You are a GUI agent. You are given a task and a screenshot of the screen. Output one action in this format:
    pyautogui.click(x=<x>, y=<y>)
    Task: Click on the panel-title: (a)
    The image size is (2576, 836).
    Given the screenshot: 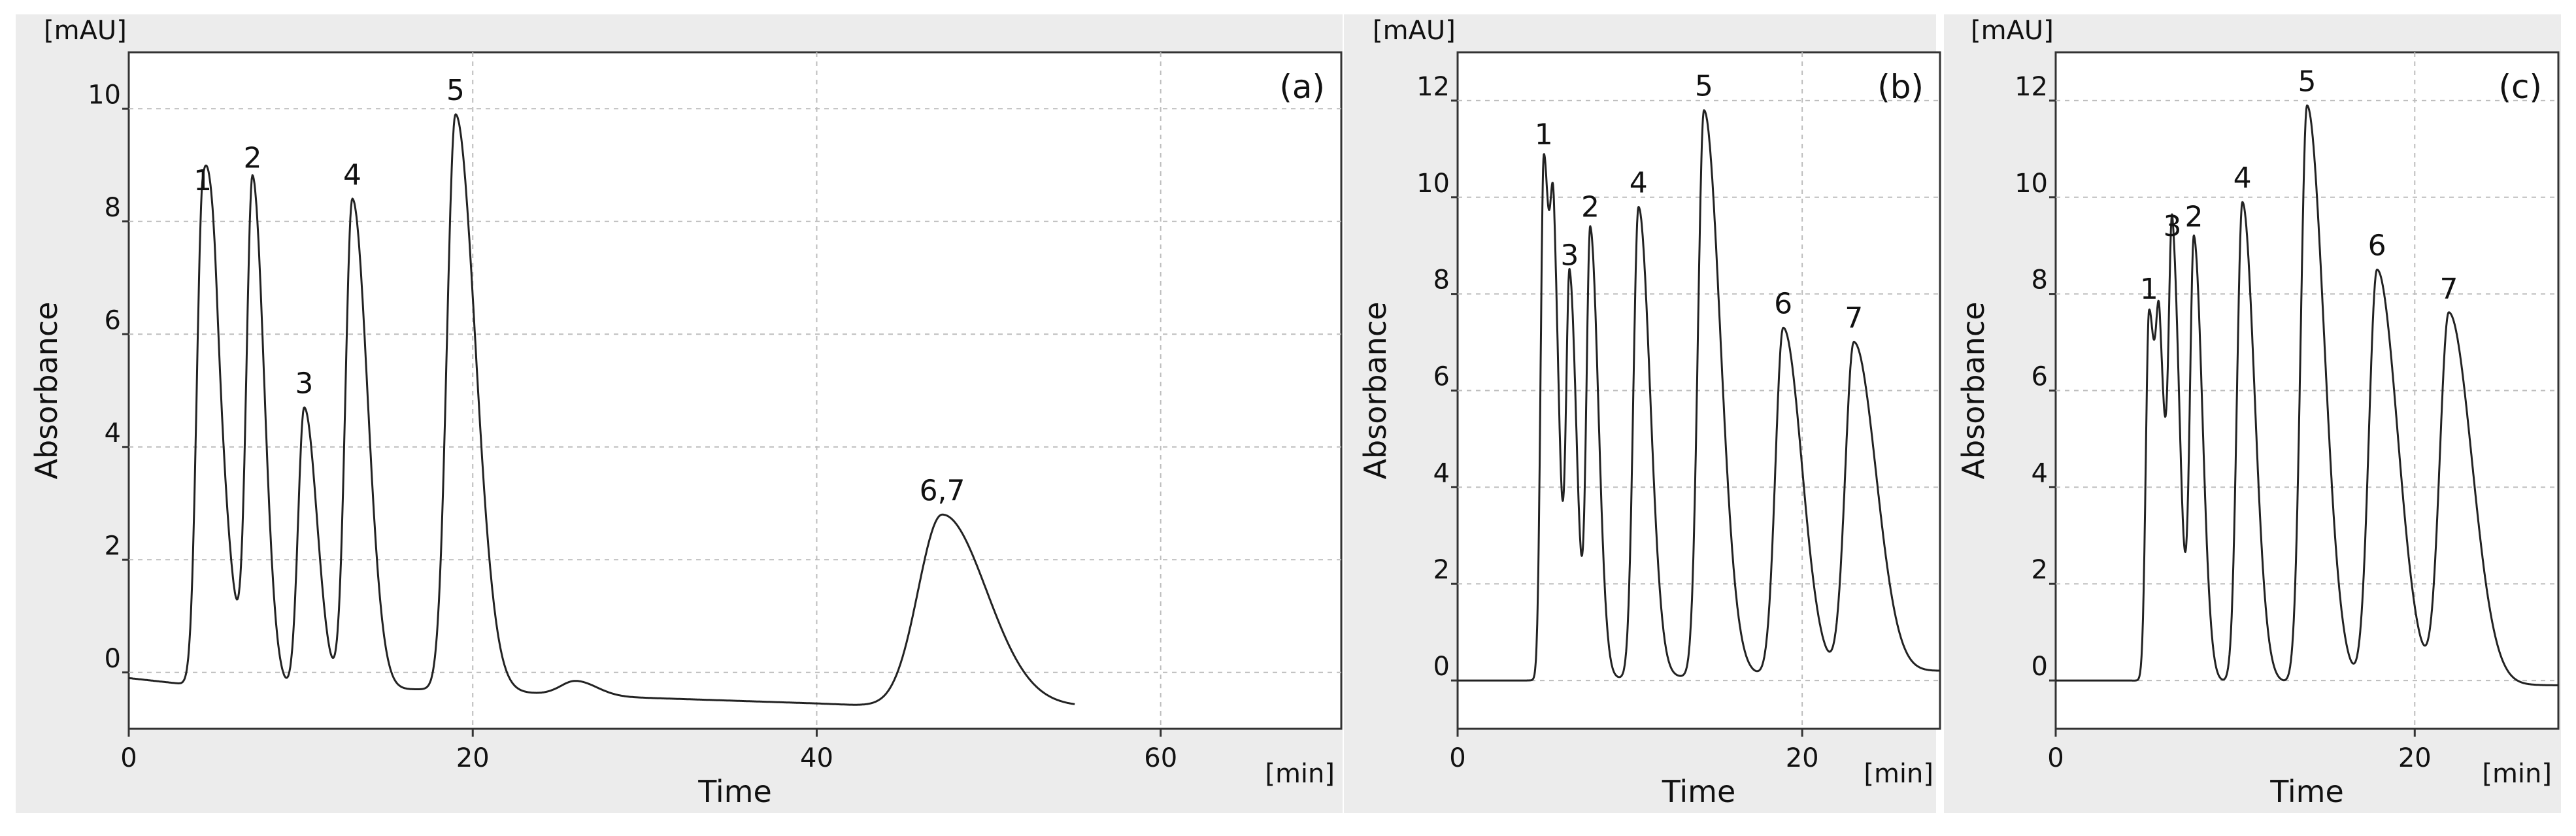 What is the action you would take?
    pyautogui.click(x=1302, y=87)
    